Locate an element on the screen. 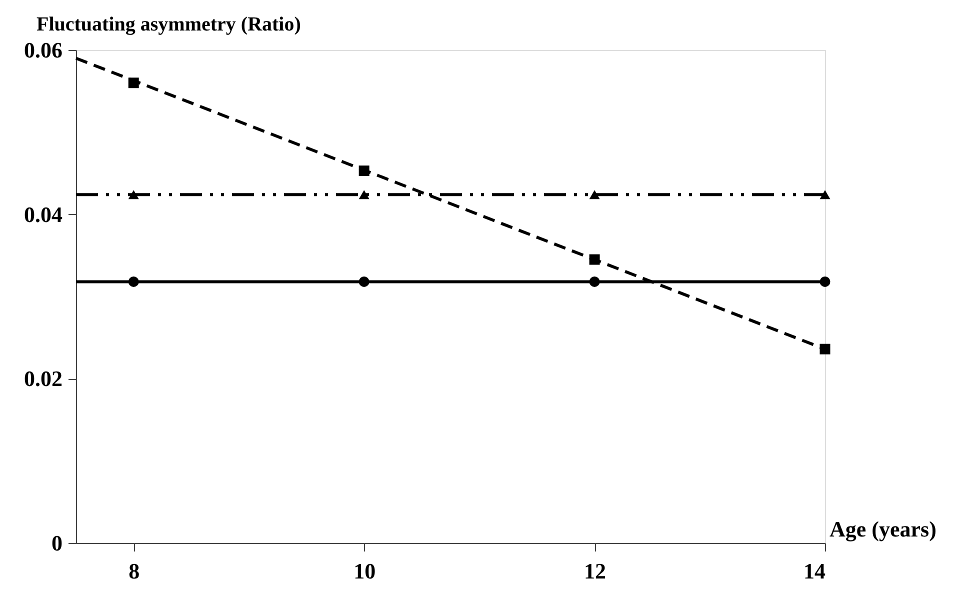  x-tick-label: 12 is located at coordinates (595, 571).